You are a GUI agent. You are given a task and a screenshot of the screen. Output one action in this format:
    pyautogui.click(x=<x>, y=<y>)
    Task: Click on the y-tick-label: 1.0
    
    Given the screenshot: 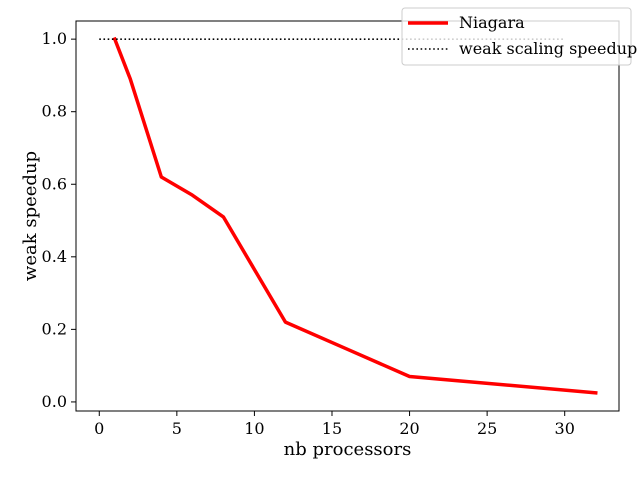 What is the action you would take?
    pyautogui.click(x=54, y=38)
    